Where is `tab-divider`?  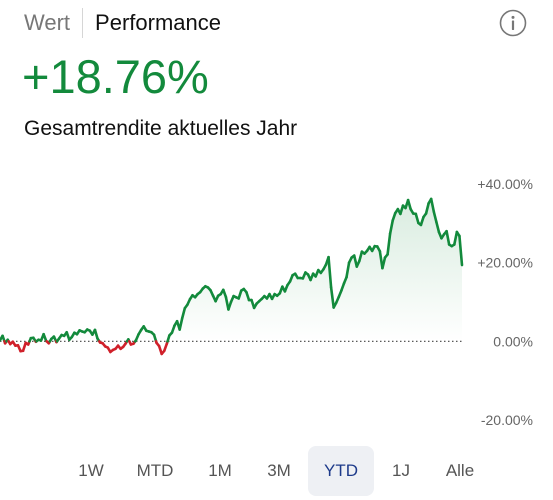 tab-divider is located at coordinates (83, 23).